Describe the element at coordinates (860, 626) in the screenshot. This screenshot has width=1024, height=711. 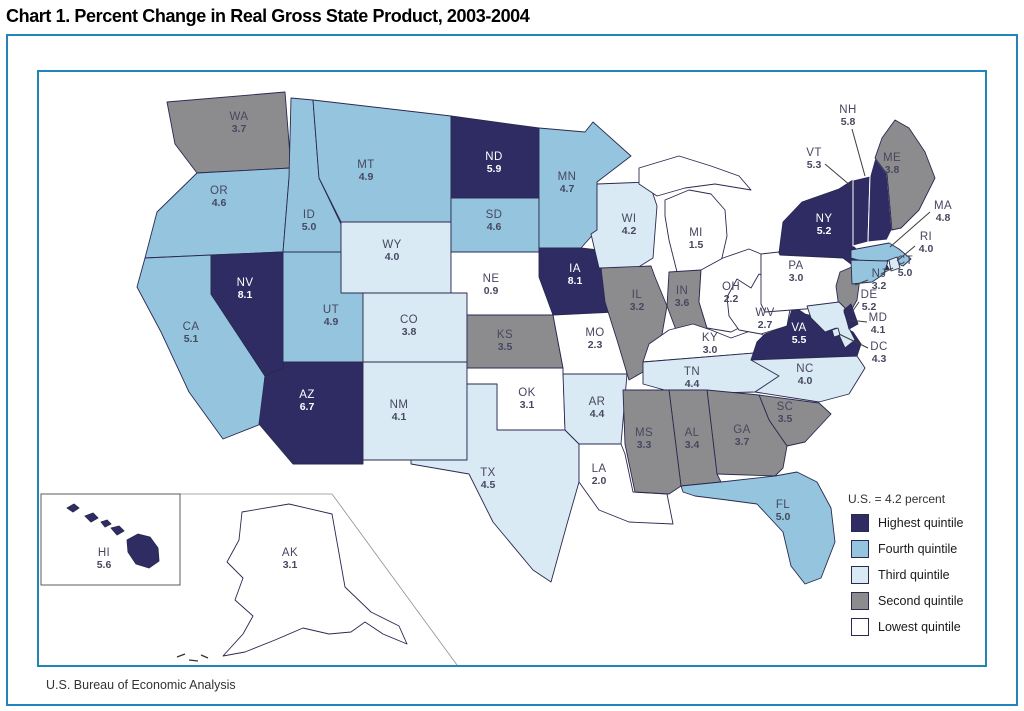
I see `lowest-quintile-swatch` at that location.